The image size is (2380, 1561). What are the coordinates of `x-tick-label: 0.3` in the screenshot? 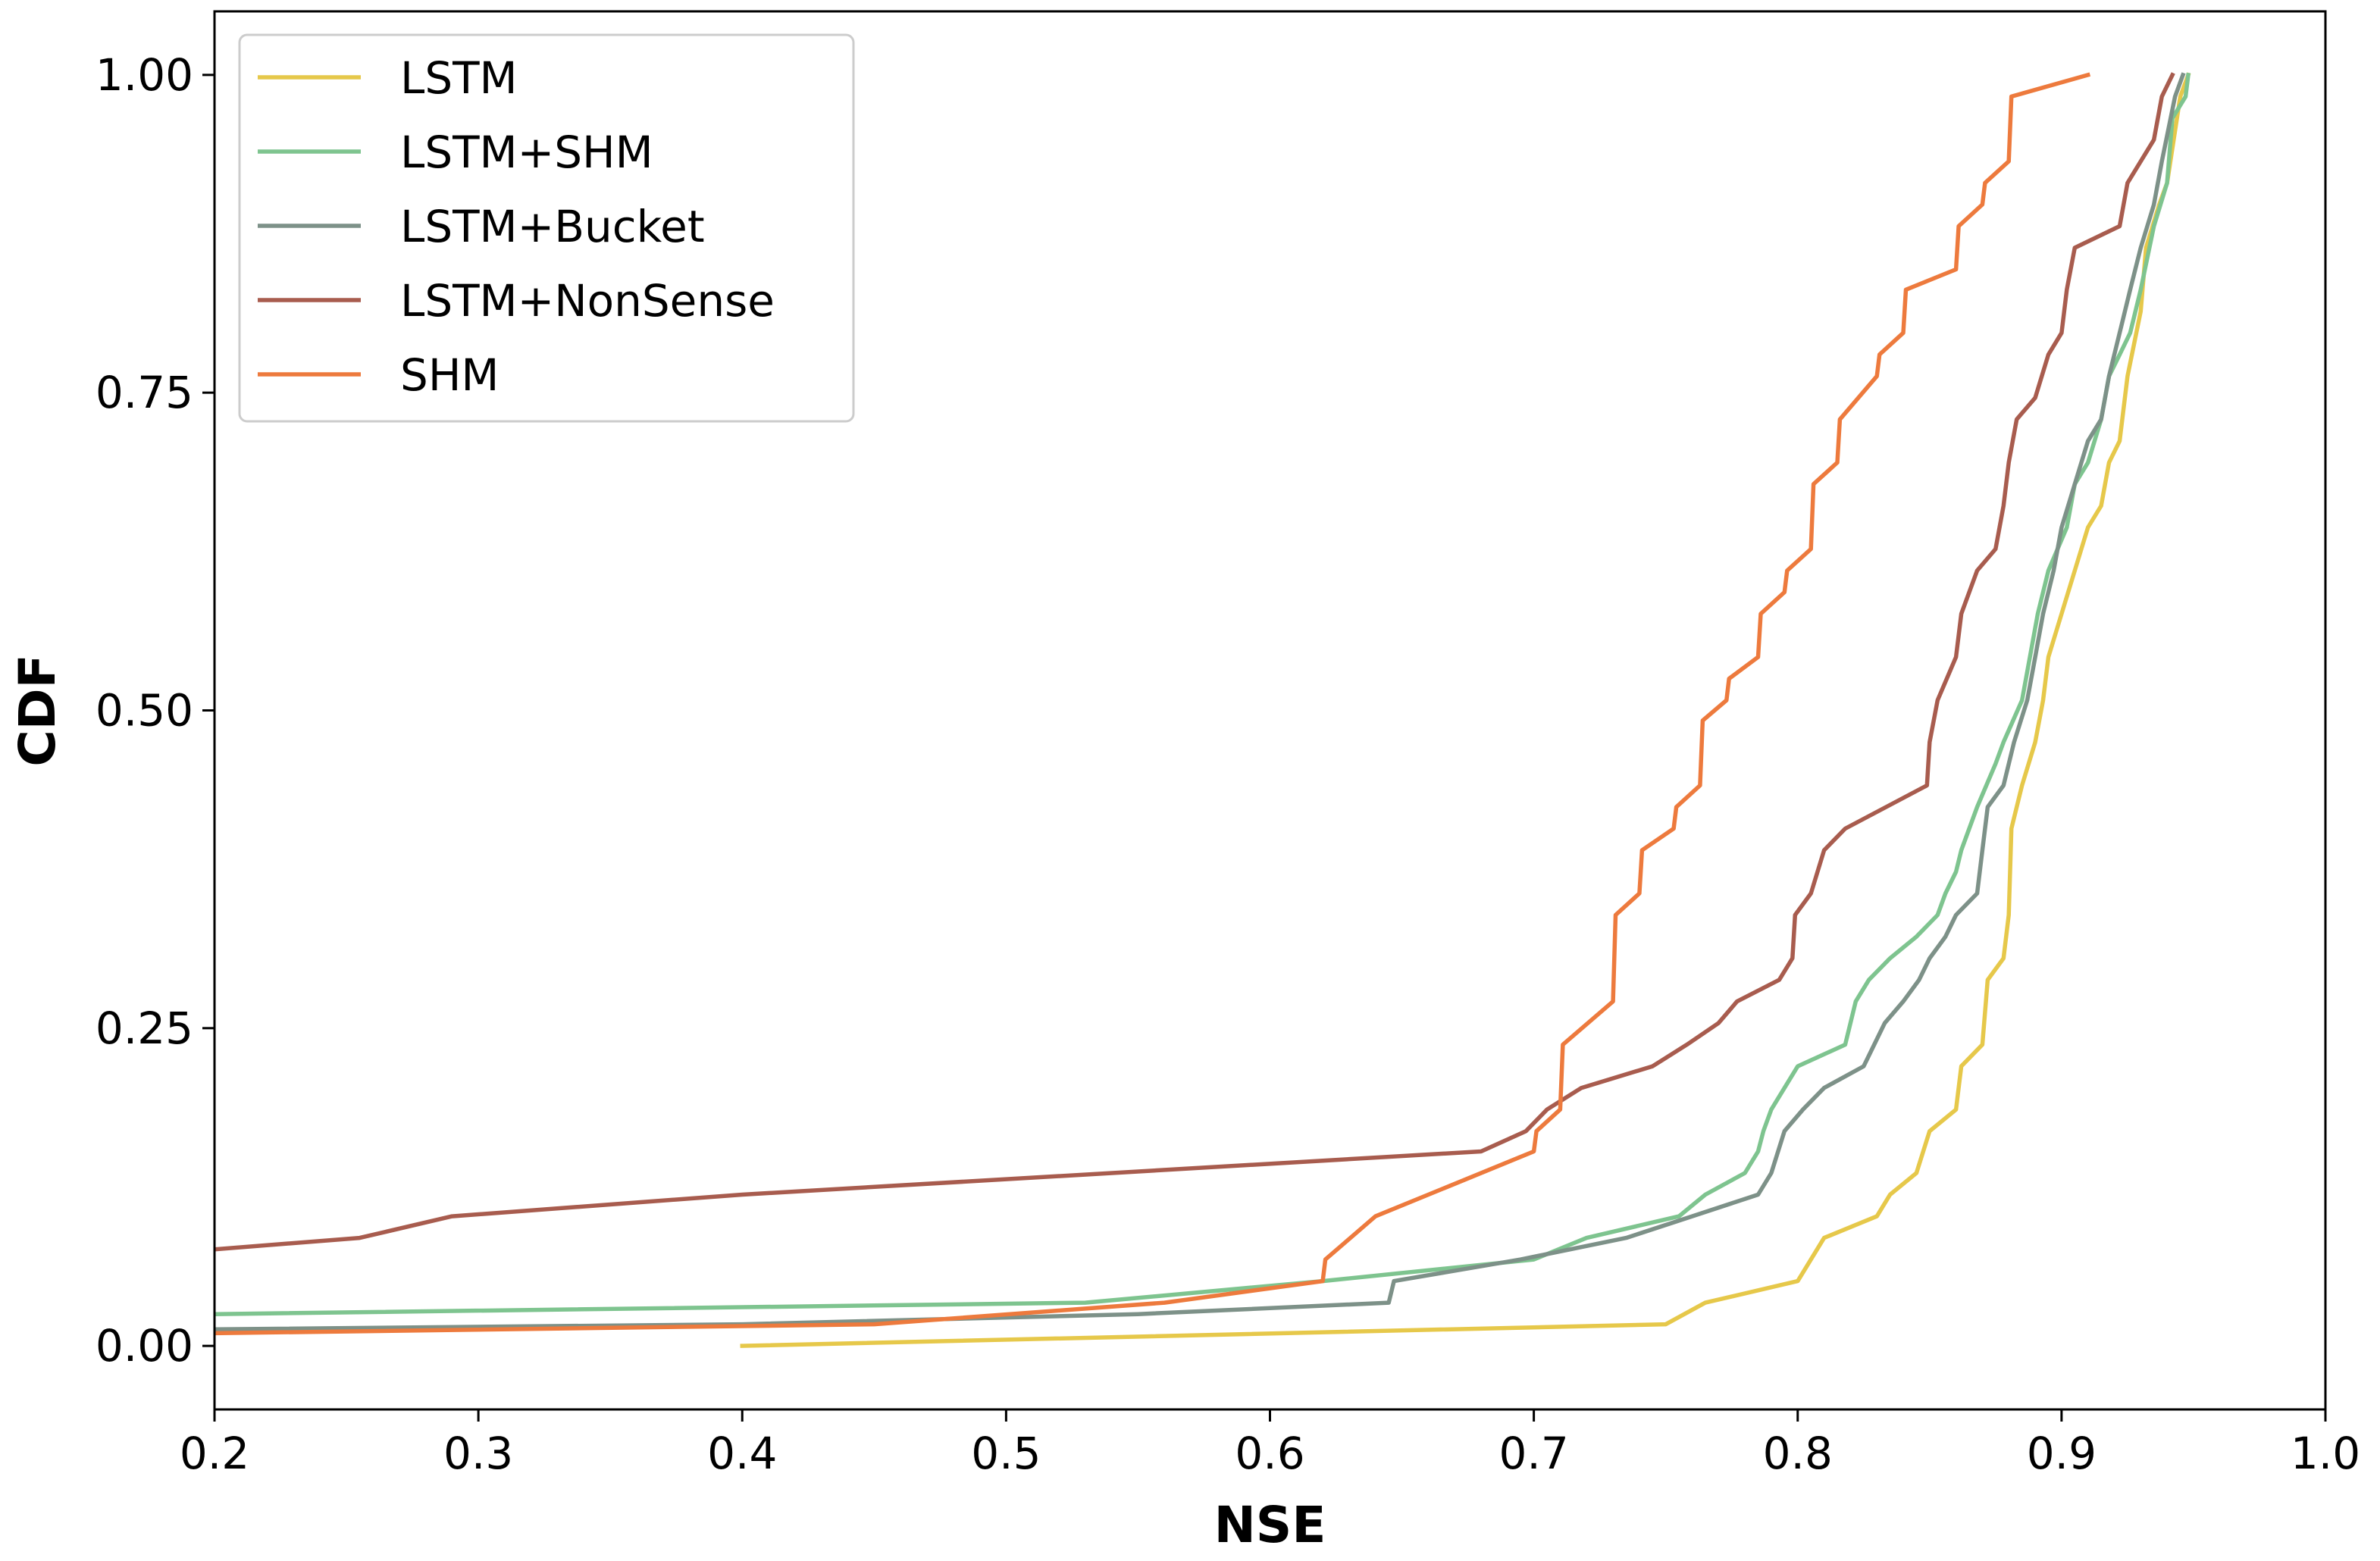 It's located at (478, 1454).